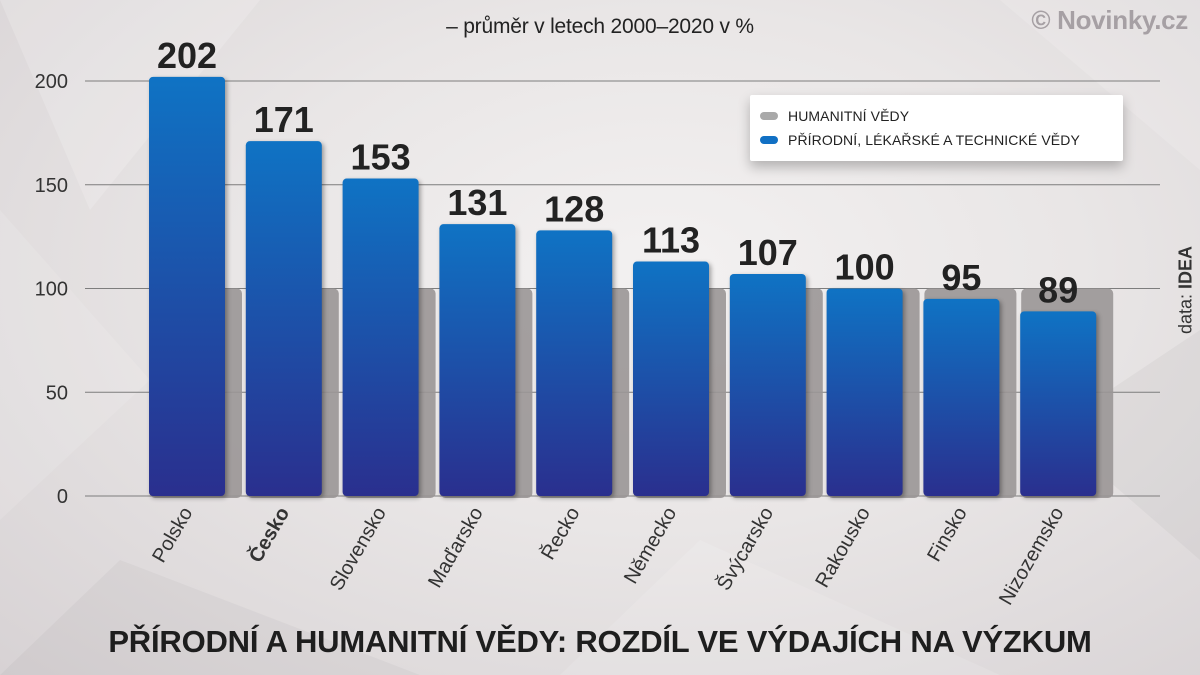 This screenshot has width=1200, height=675. I want to click on y-axis-ticks: 0 50 100 150 200, so click(51, 289).